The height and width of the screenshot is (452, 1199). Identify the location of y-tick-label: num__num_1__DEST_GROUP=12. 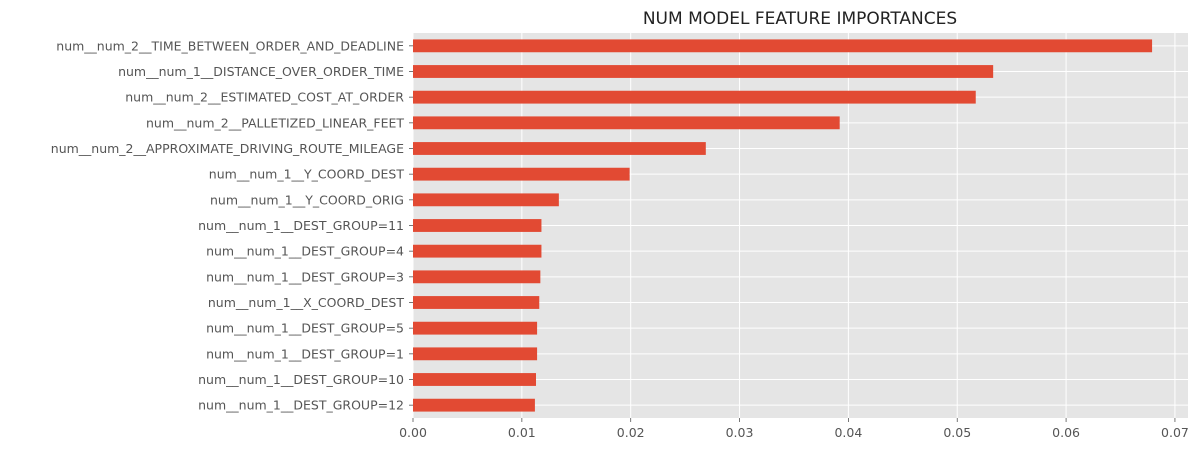
(301, 405).